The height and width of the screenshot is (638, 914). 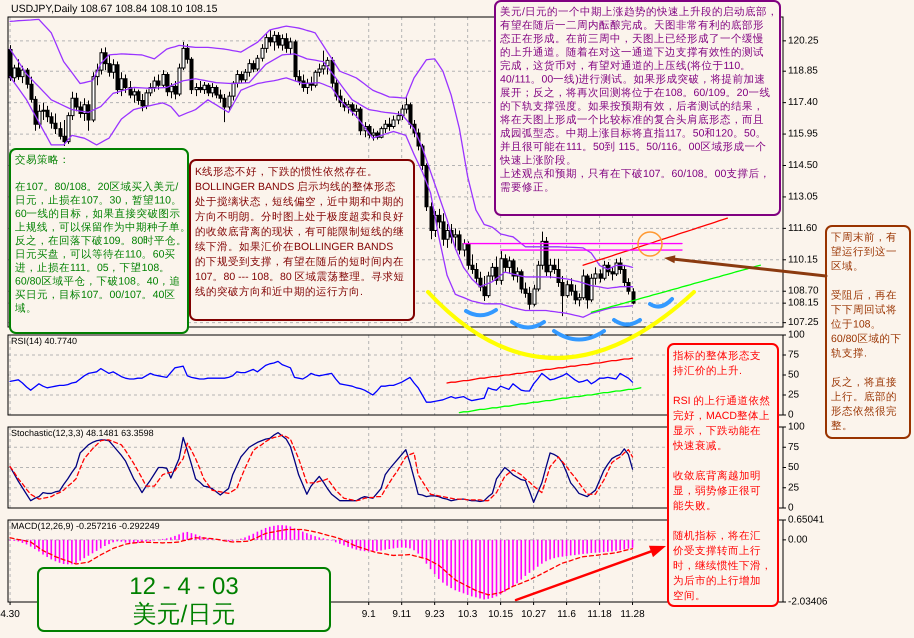 I want to click on y-tick-label: 0.65041, so click(x=806, y=520).